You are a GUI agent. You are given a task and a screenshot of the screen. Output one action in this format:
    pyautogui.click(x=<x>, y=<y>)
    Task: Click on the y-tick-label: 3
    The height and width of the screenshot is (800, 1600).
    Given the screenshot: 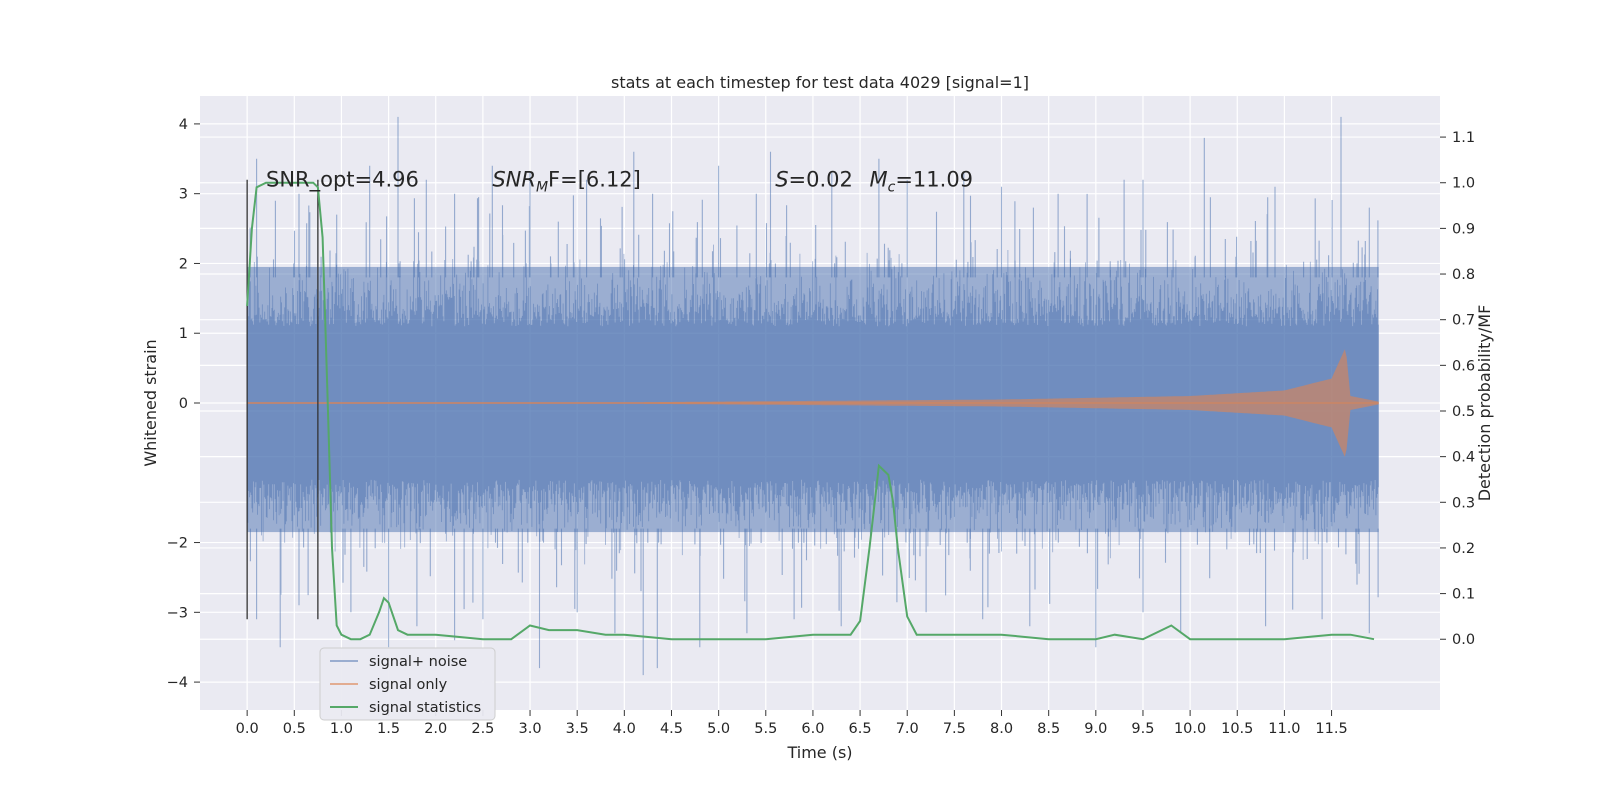 What is the action you would take?
    pyautogui.click(x=183, y=195)
    